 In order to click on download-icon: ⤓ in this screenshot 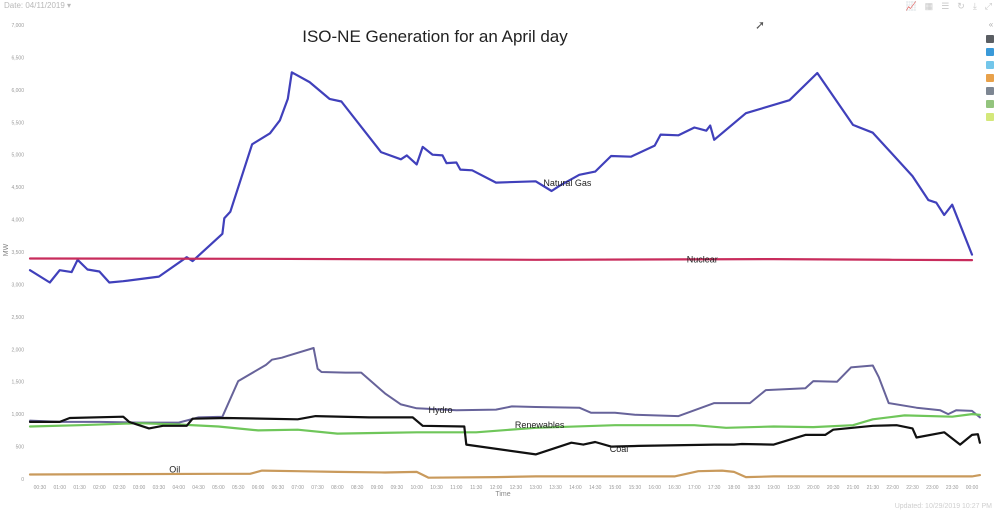, I will do `click(974, 6)`.